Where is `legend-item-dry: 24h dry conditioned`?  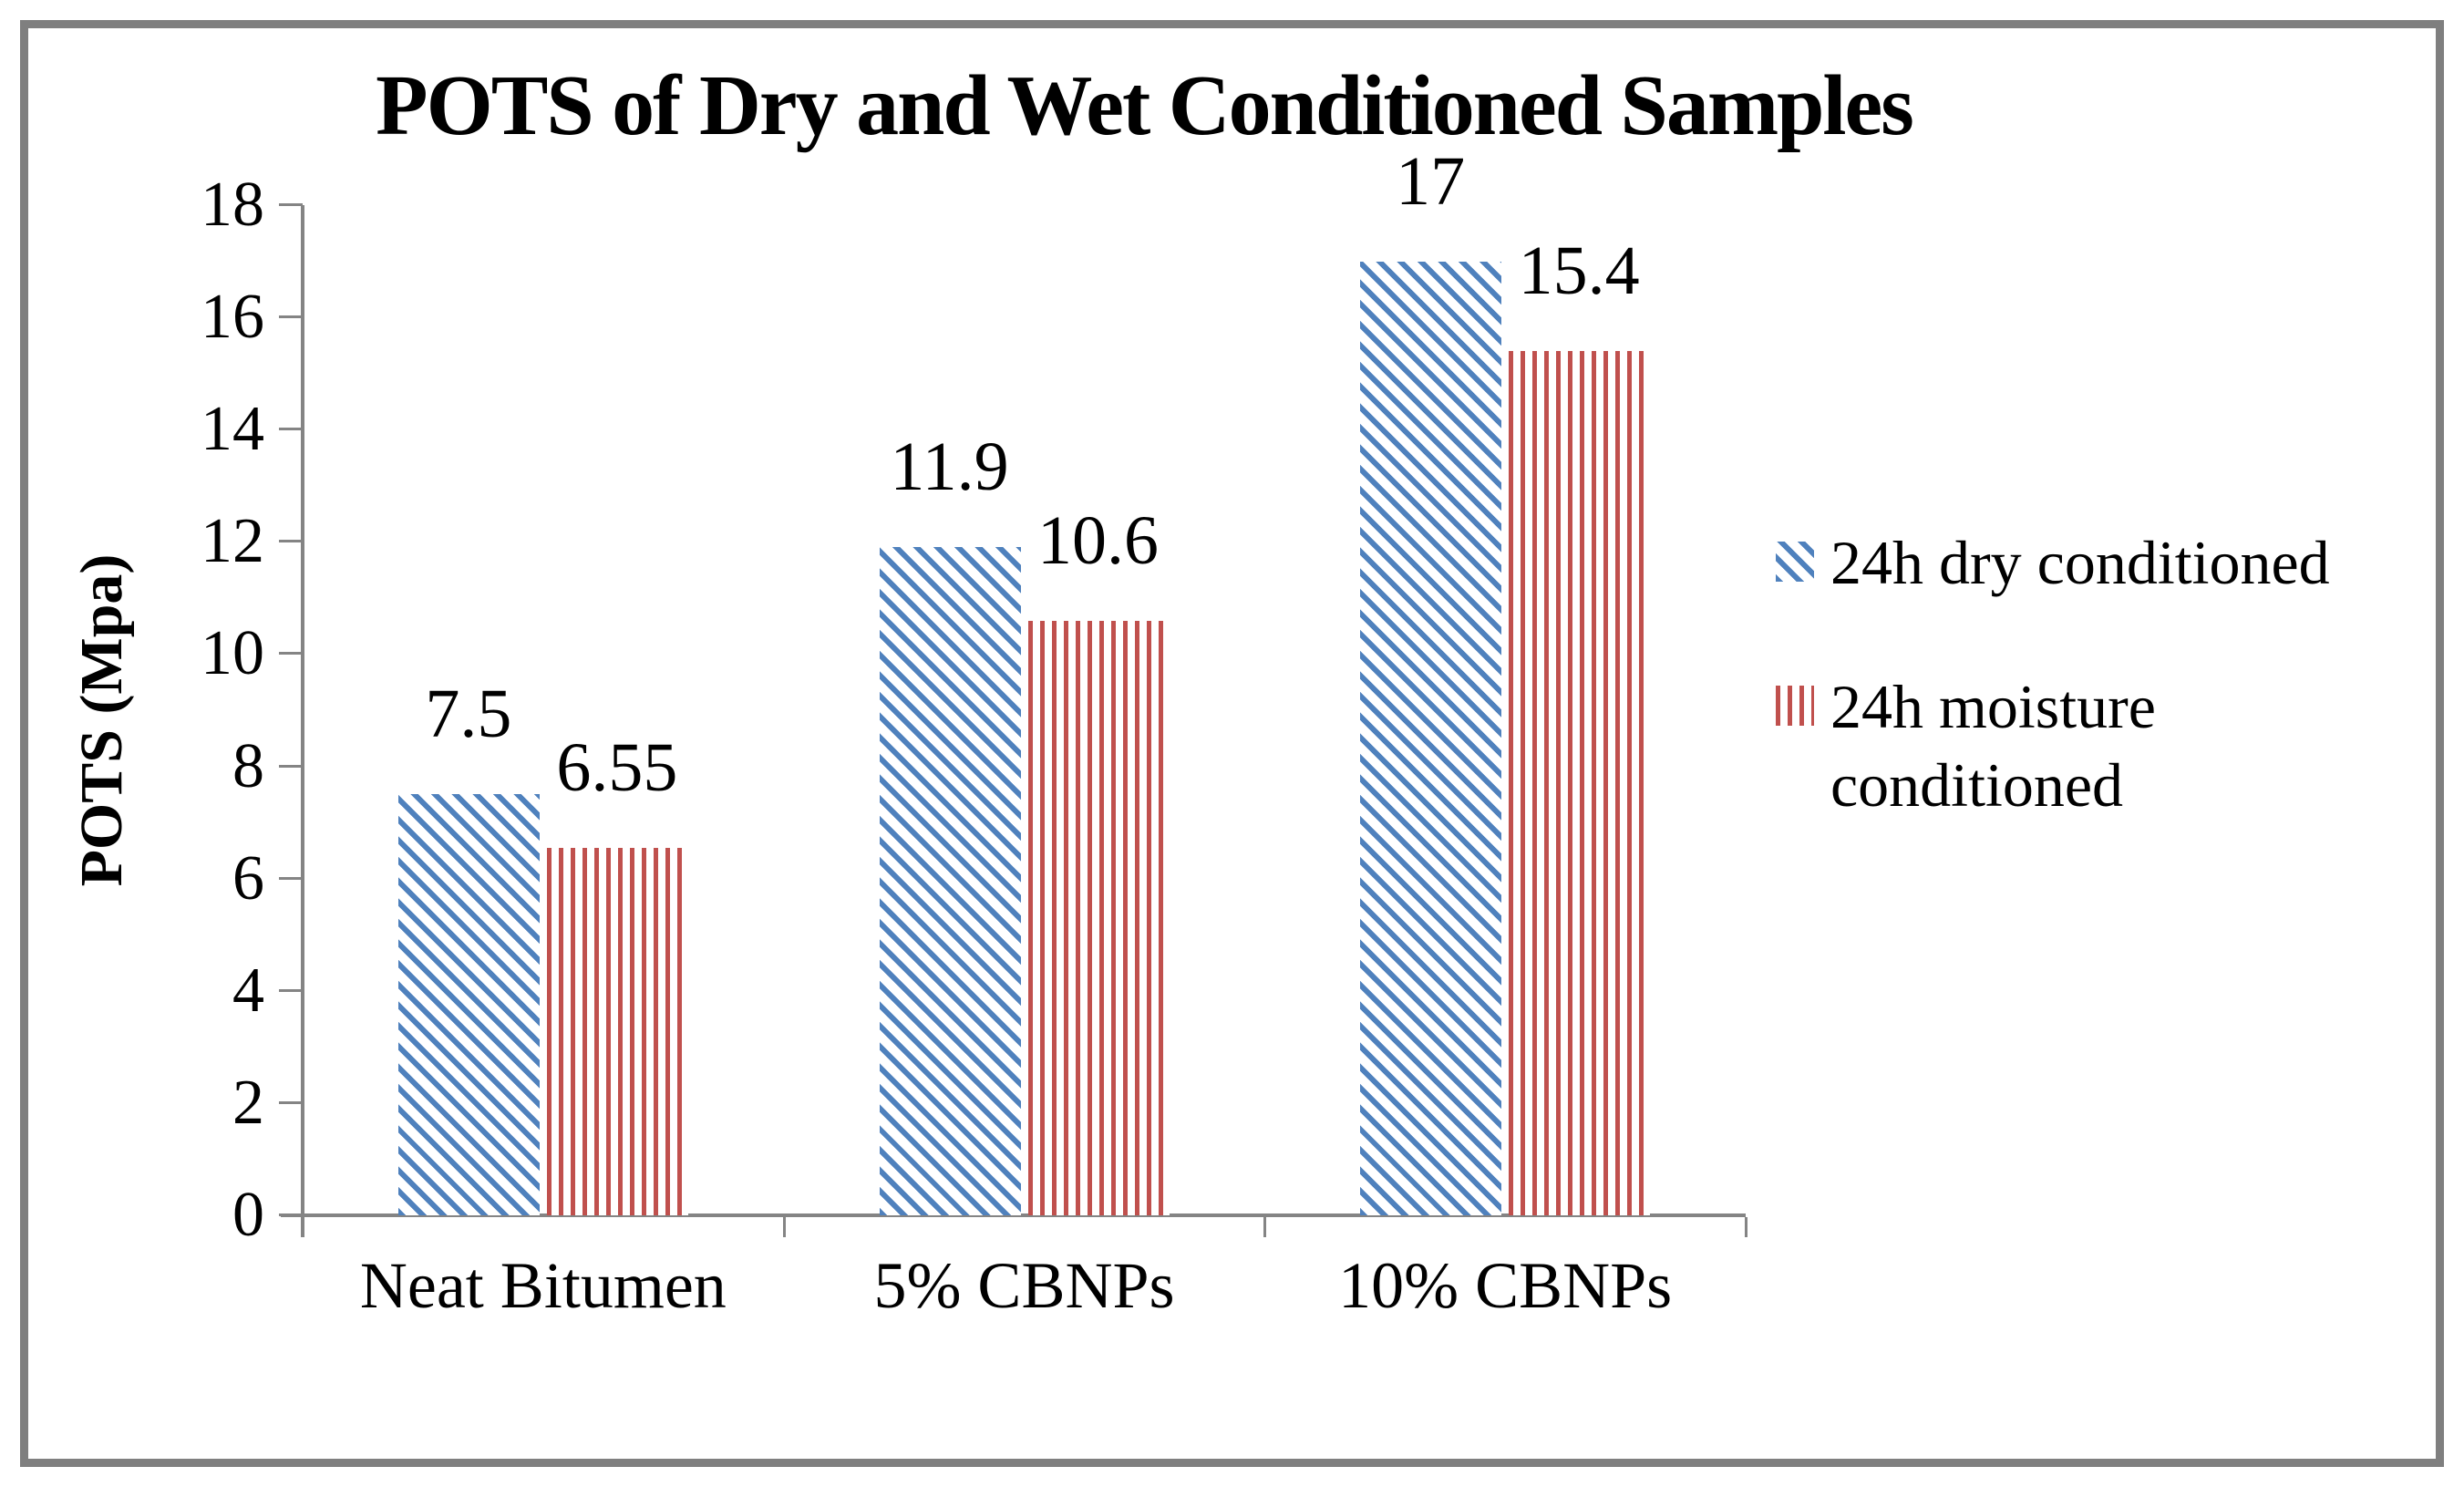 legend-item-dry: 24h dry conditioned is located at coordinates (2053, 563).